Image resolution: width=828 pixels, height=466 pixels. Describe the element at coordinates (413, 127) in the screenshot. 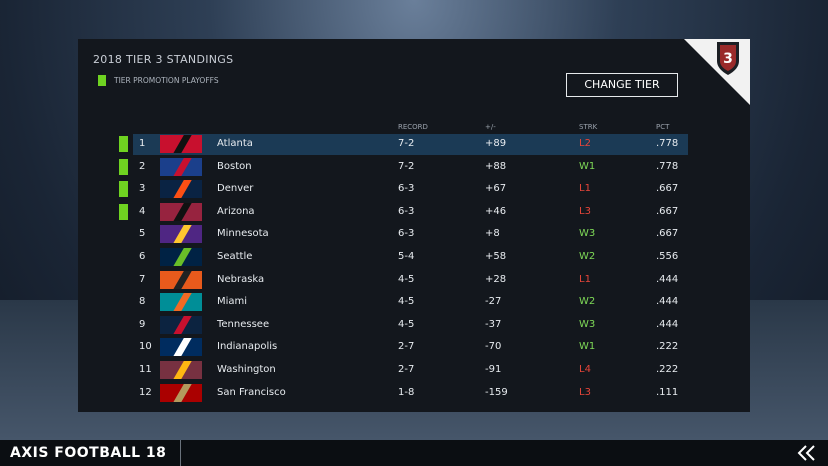

I see `column-header: RECORD` at that location.